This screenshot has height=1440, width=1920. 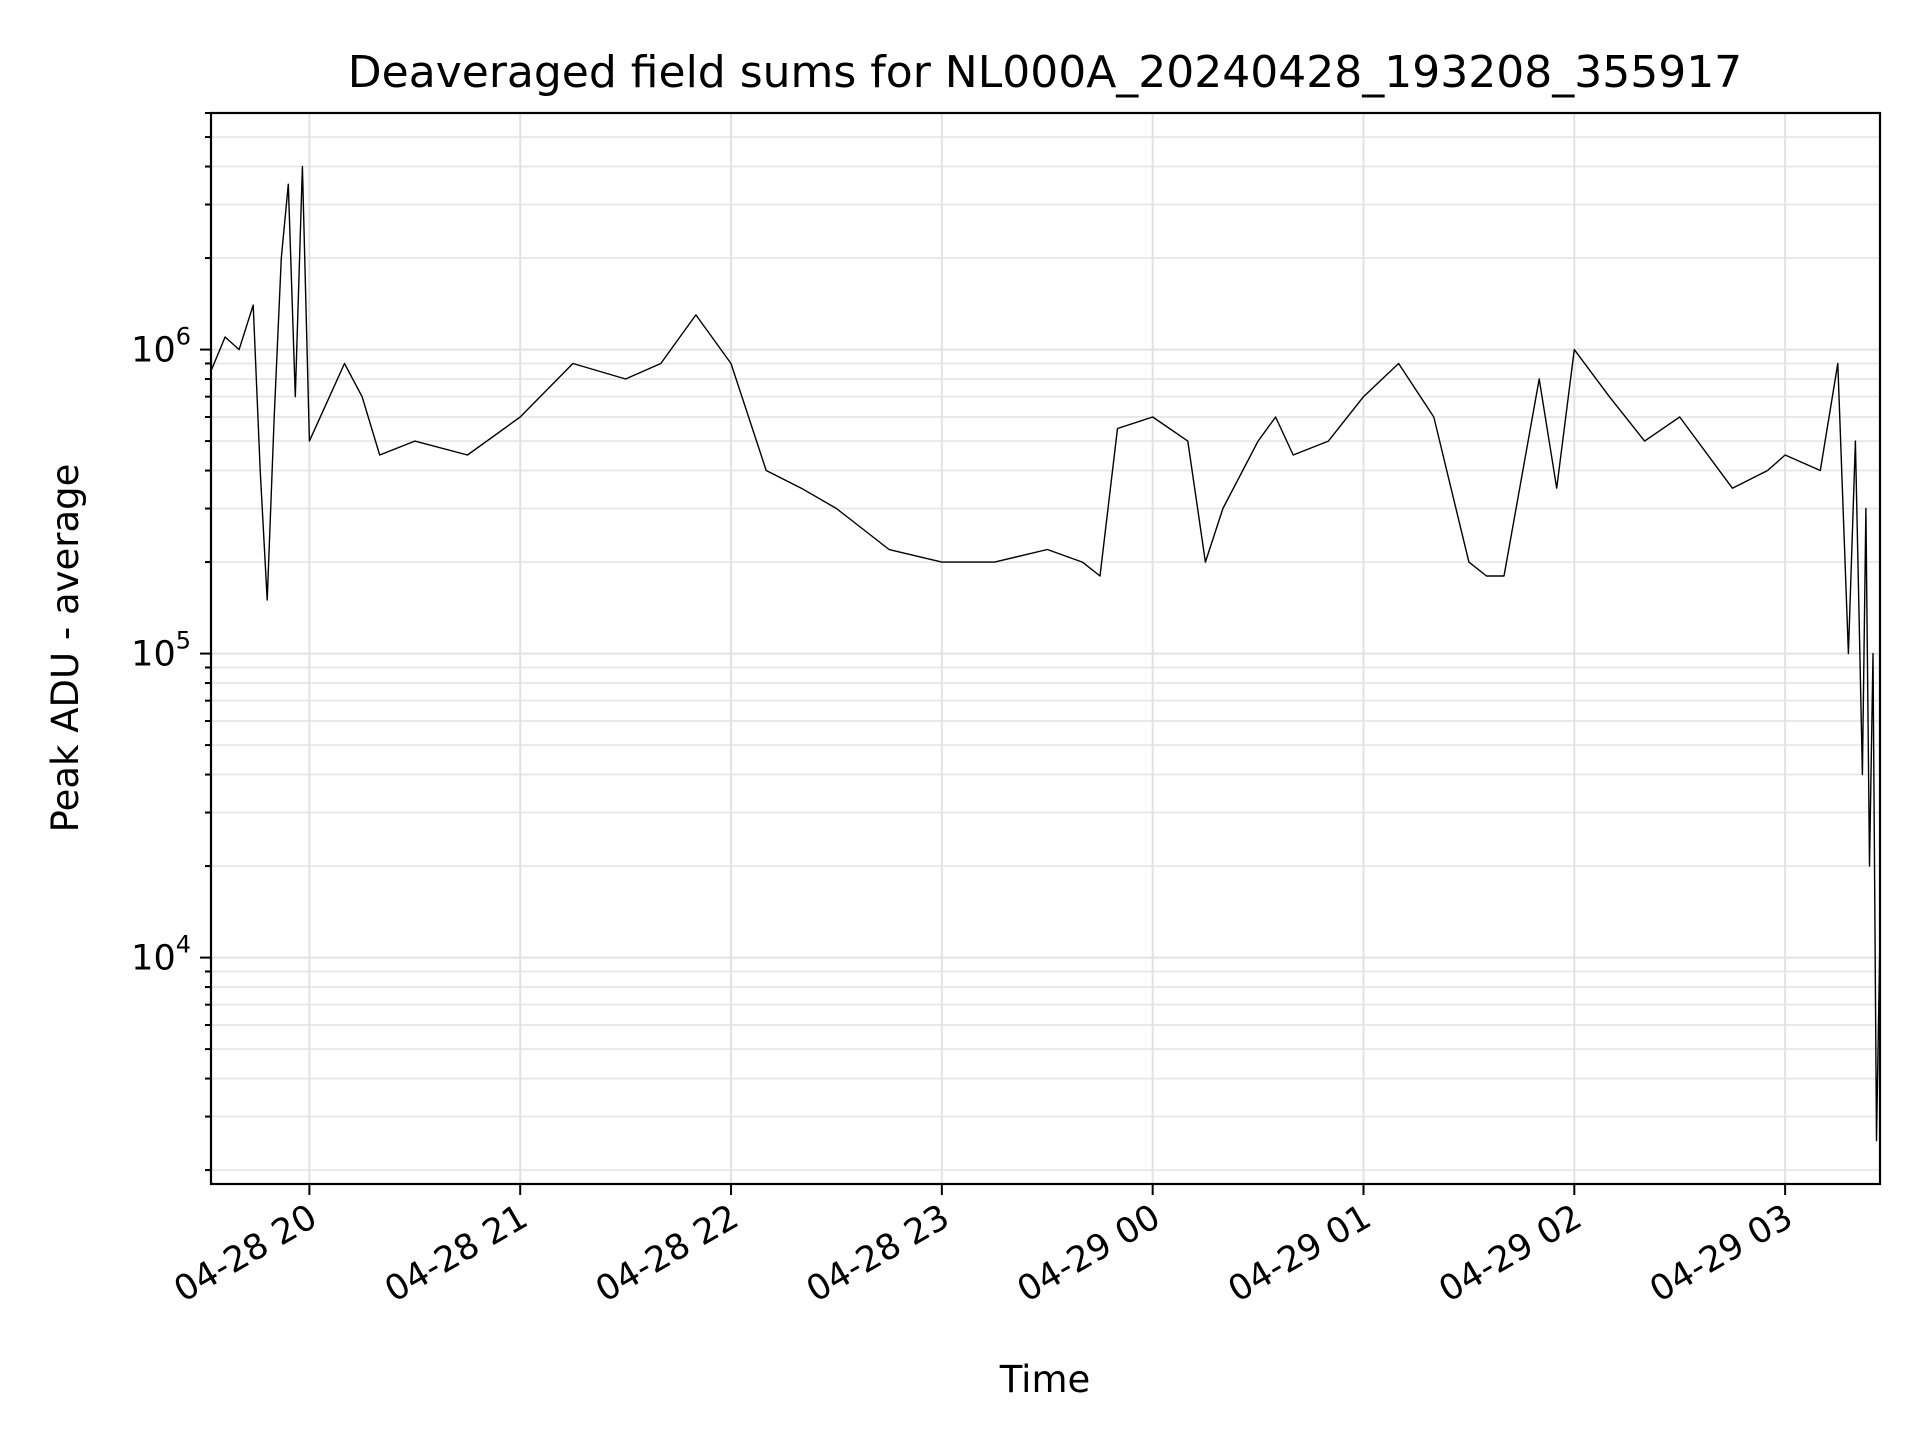 I want to click on x-tick-label: 04-29 02, so click(x=1511, y=1253).